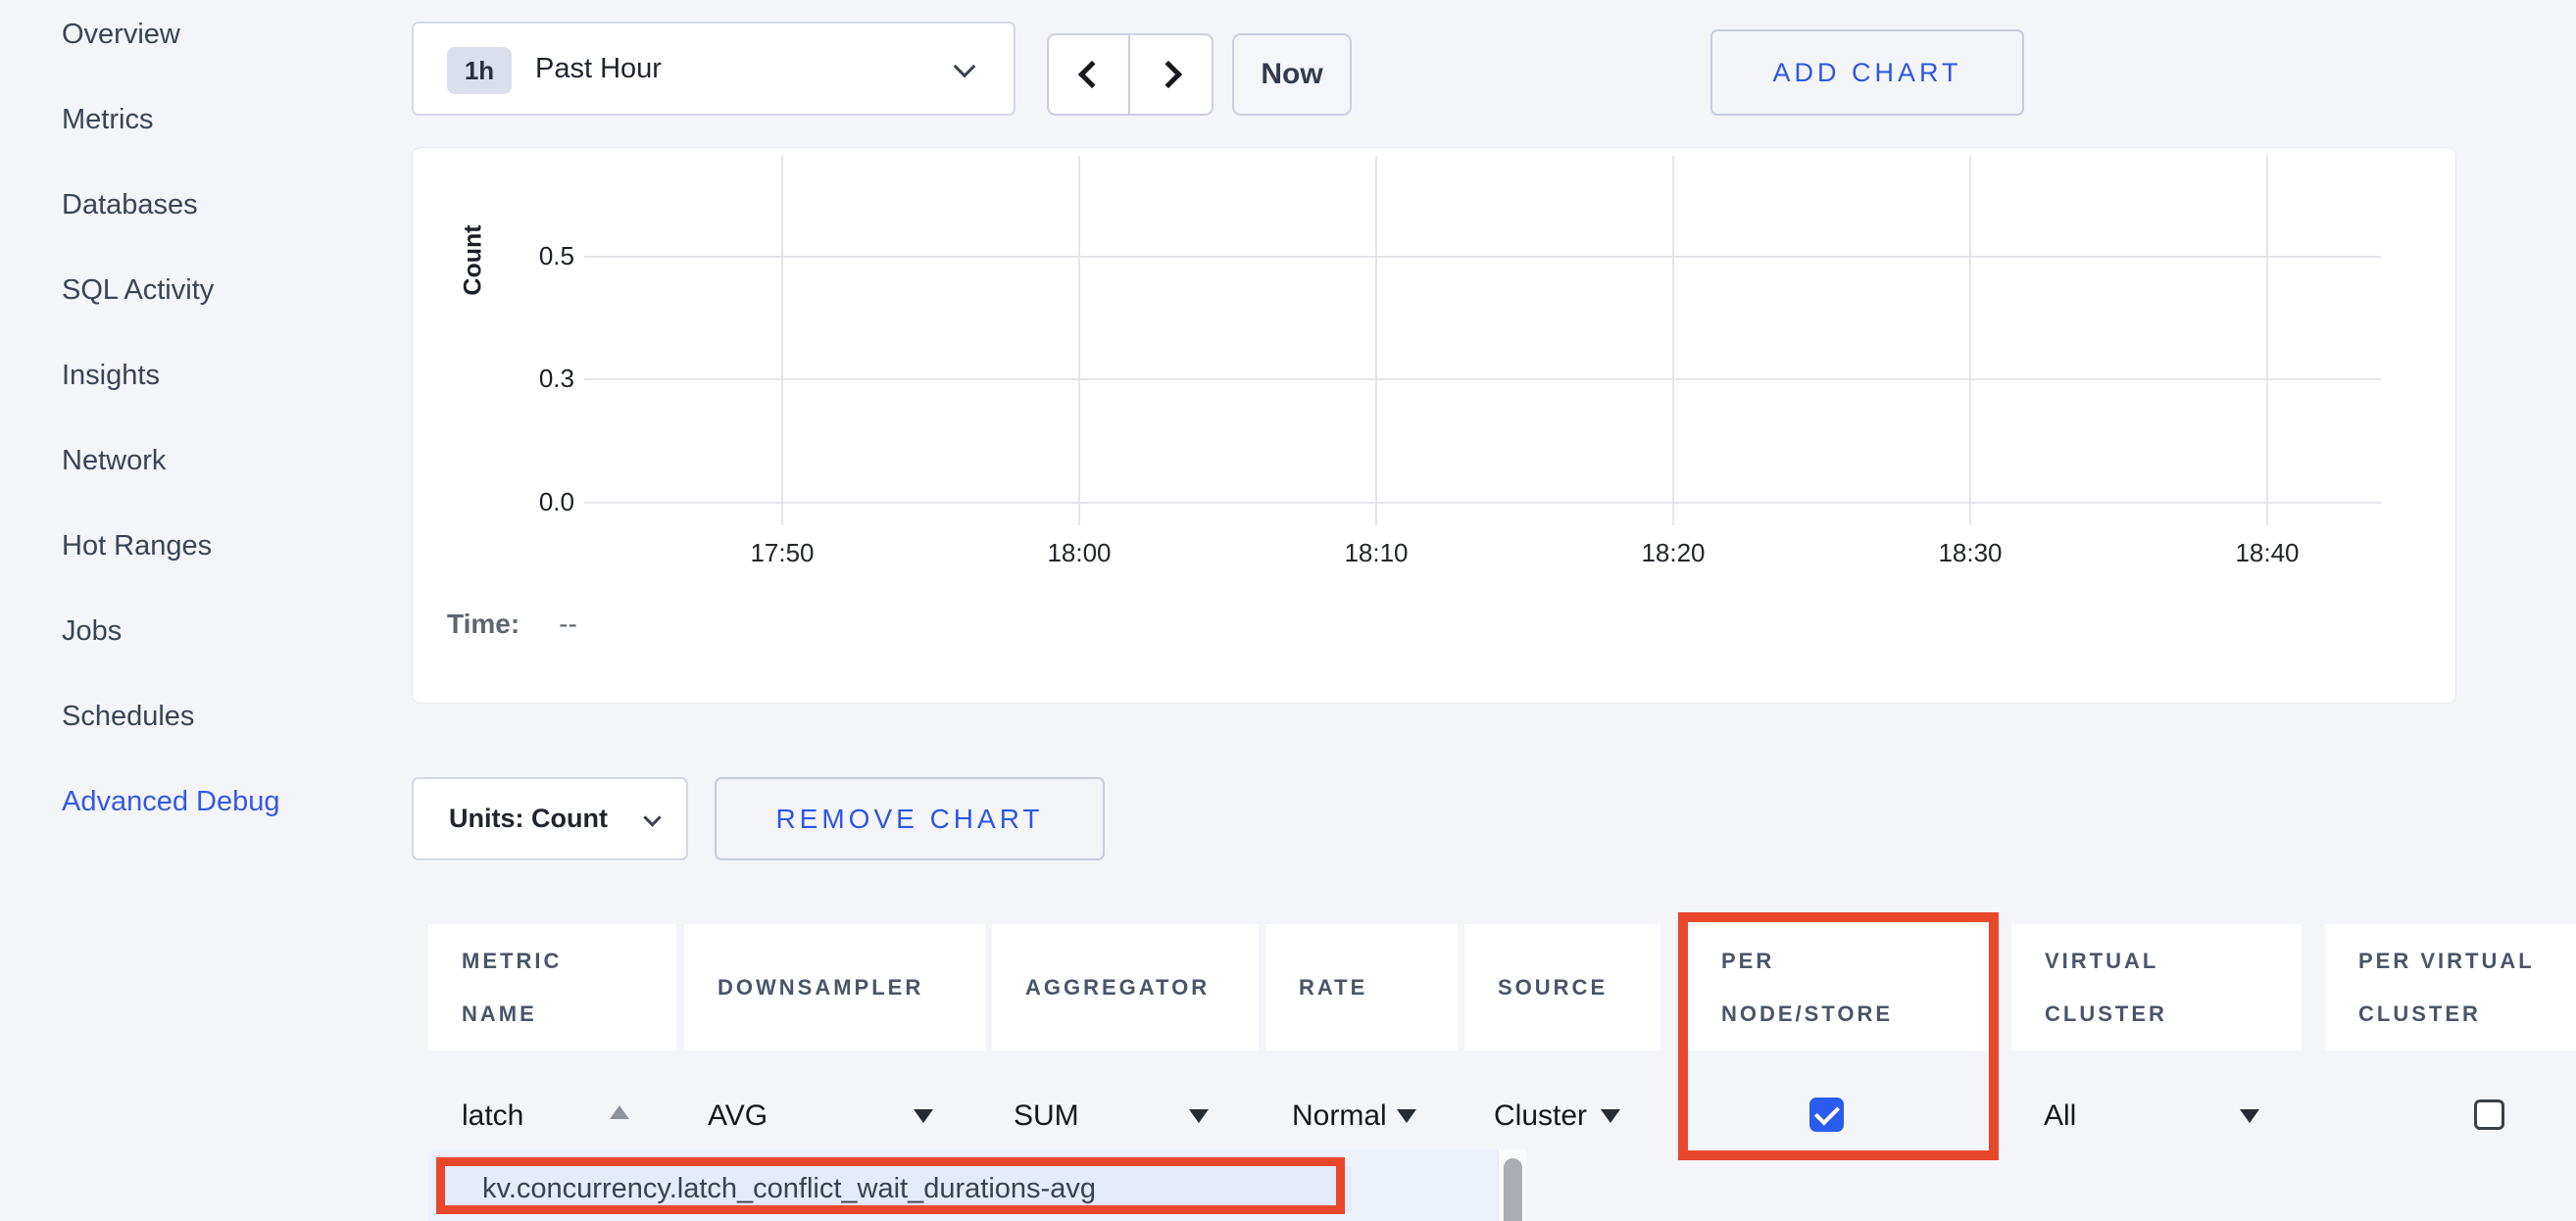 Image resolution: width=2576 pixels, height=1221 pixels. I want to click on downsampler-select: AVG, so click(738, 1115).